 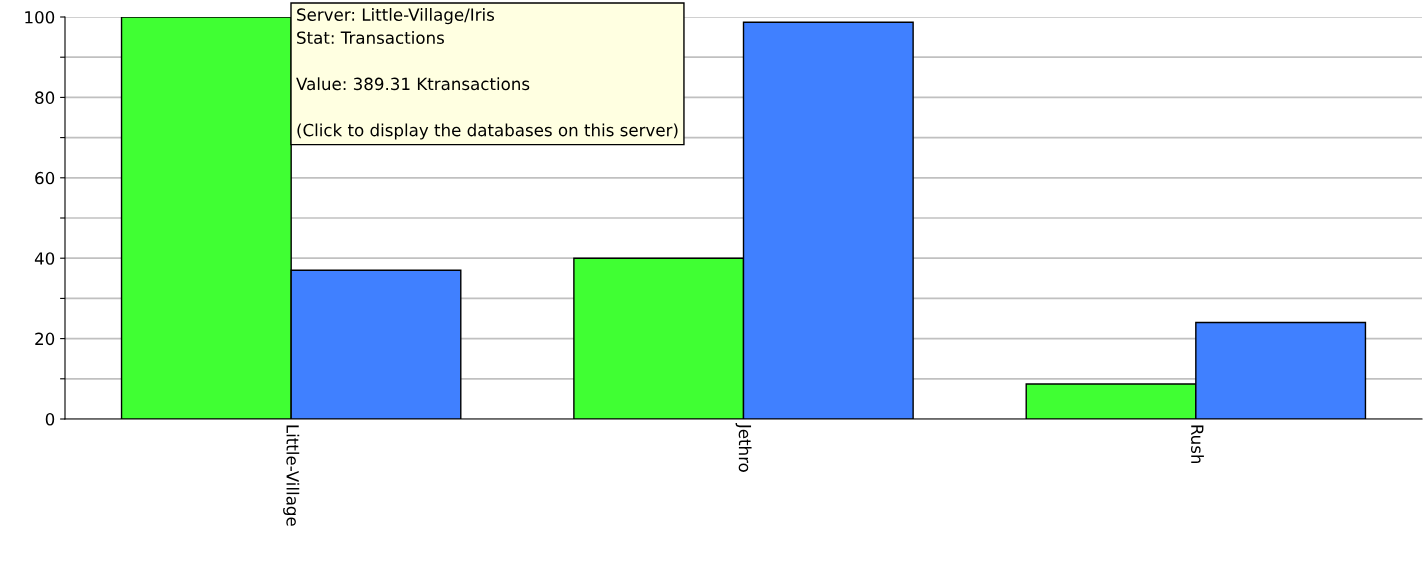 I want to click on y-tick-label: 20, so click(x=45, y=339).